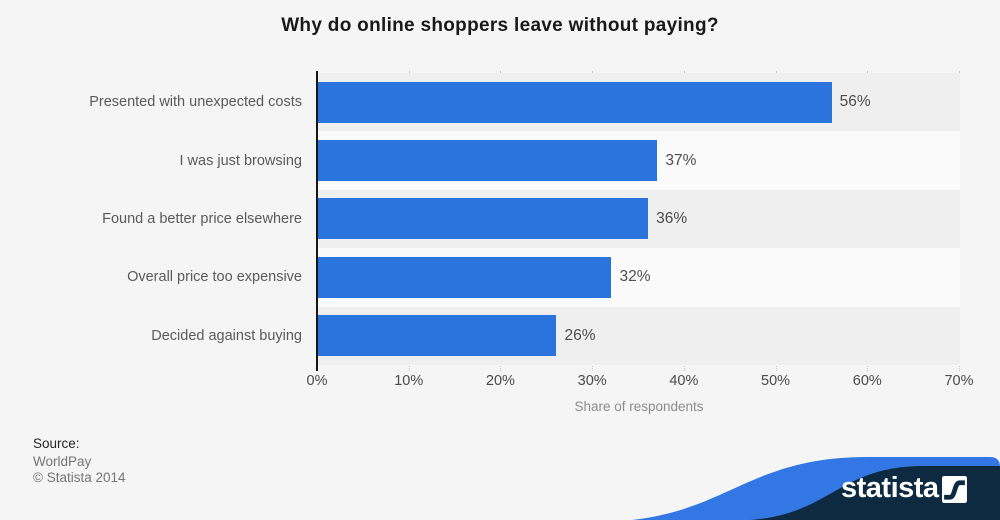 Image resolution: width=1000 pixels, height=520 pixels. I want to click on chart-row: 56%, so click(639, 102).